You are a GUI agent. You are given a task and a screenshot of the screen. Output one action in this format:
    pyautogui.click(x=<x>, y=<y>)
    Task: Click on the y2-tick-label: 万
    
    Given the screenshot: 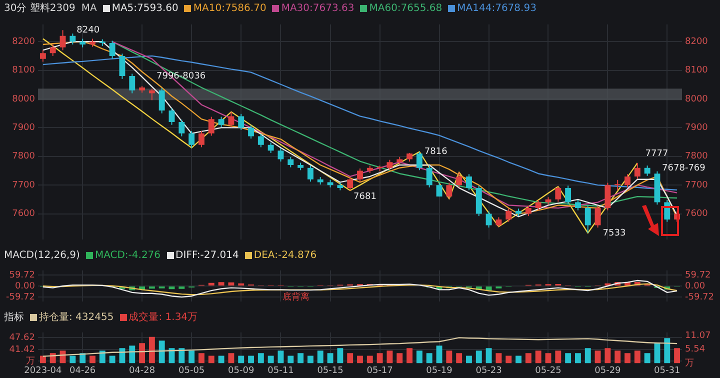 What is the action you would take?
    pyautogui.click(x=689, y=363)
    